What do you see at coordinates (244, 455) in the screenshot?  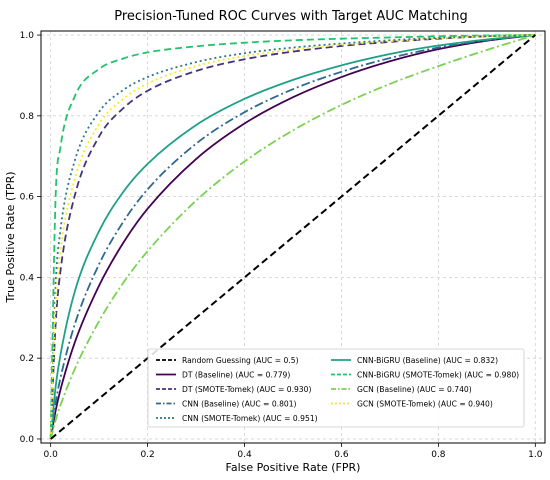 I see `x-tick-label: 0.4` at bounding box center [244, 455].